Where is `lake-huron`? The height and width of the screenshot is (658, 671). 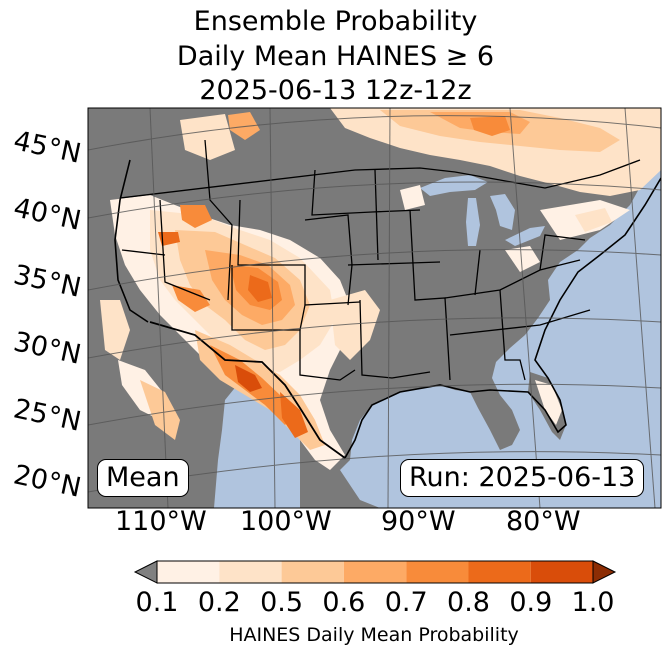
lake-huron is located at coordinates (502, 212).